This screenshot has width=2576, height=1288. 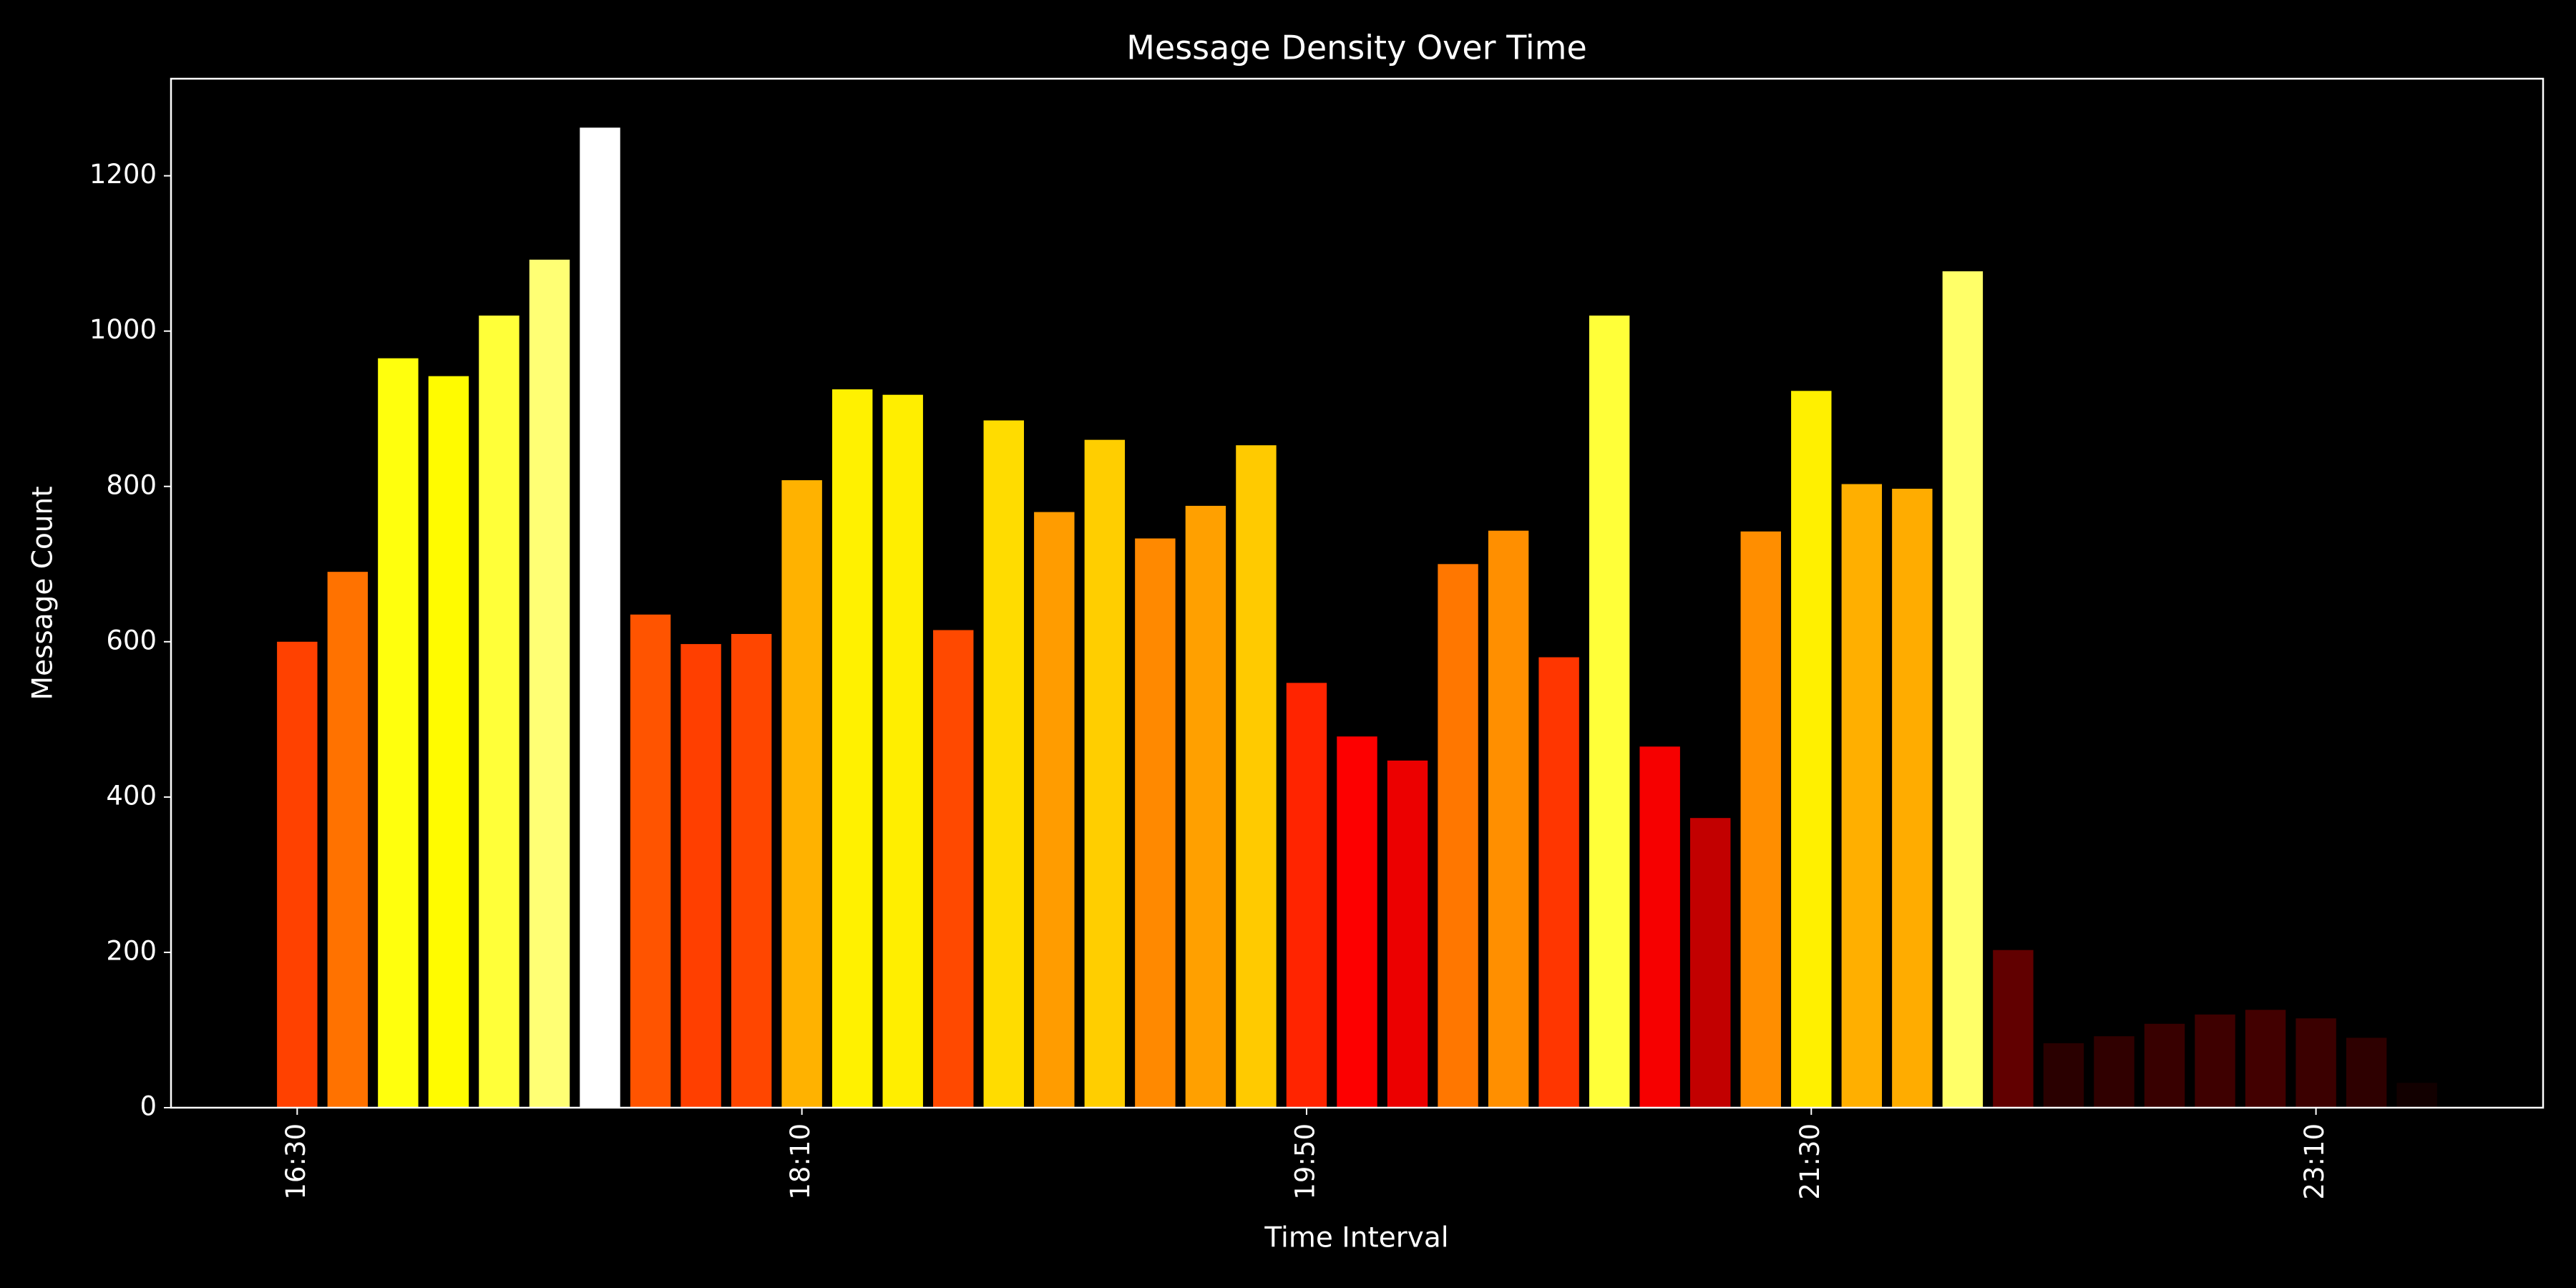 What do you see at coordinates (295, 1161) in the screenshot?
I see `x-tick-label: 16:30` at bounding box center [295, 1161].